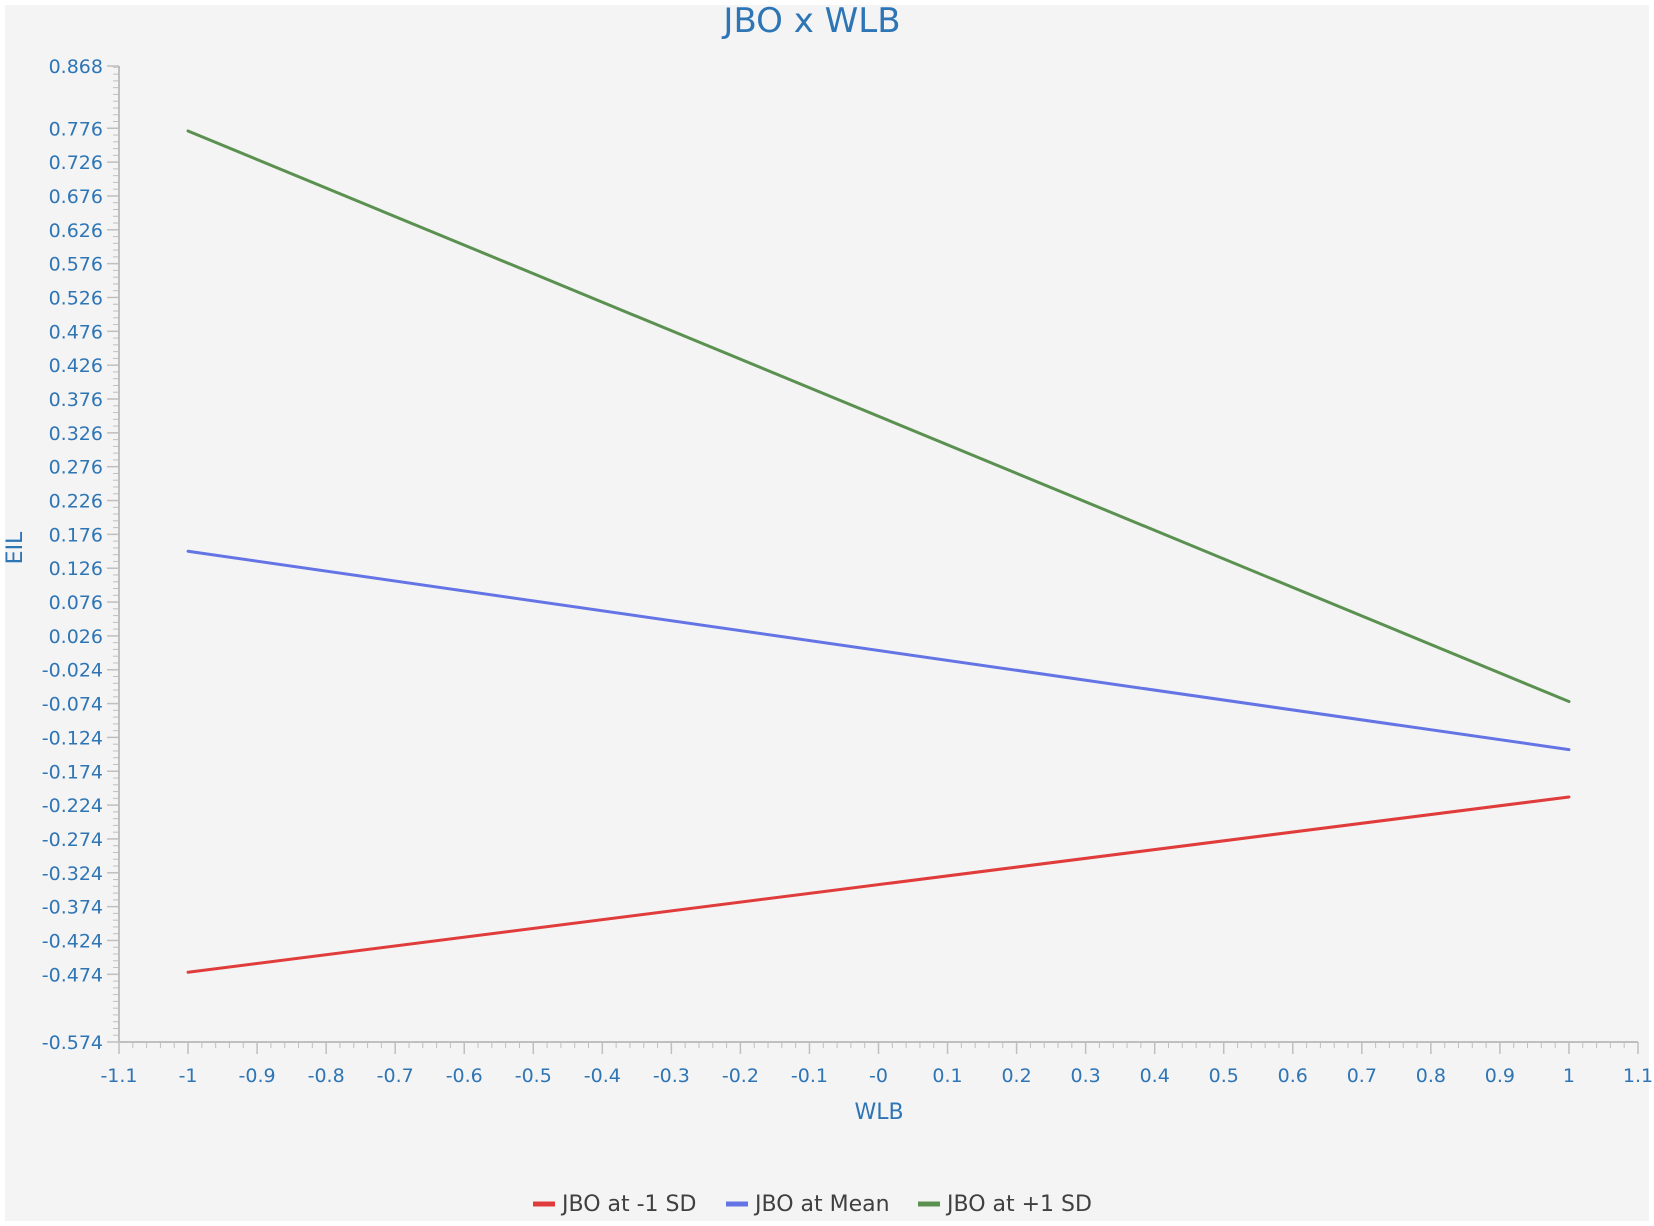 This screenshot has width=1654, height=1226. I want to click on y-tick-label: 0.226, so click(76, 502).